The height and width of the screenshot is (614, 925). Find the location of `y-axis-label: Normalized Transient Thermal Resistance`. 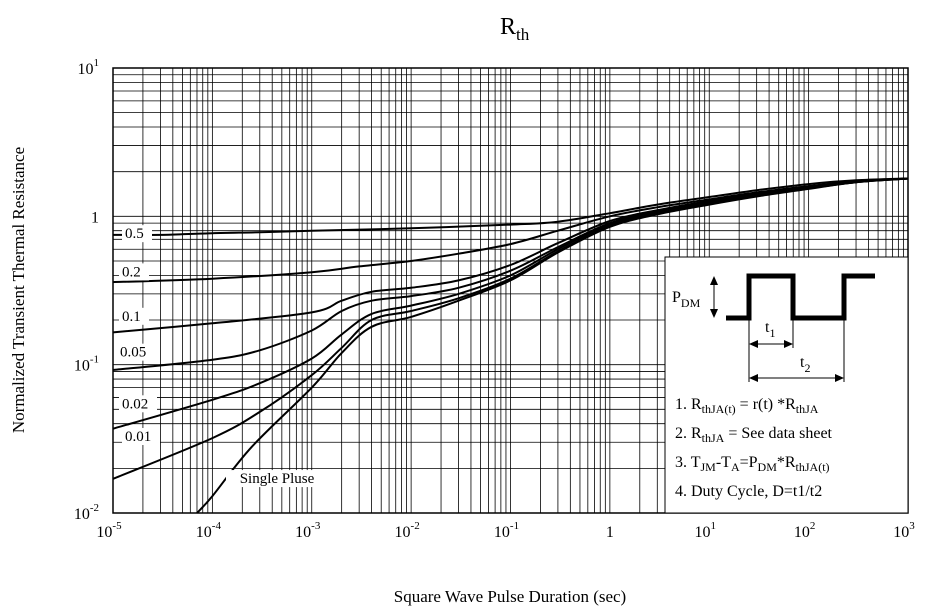

y-axis-label: Normalized Transient Thermal Resistance is located at coordinates (18, 290).